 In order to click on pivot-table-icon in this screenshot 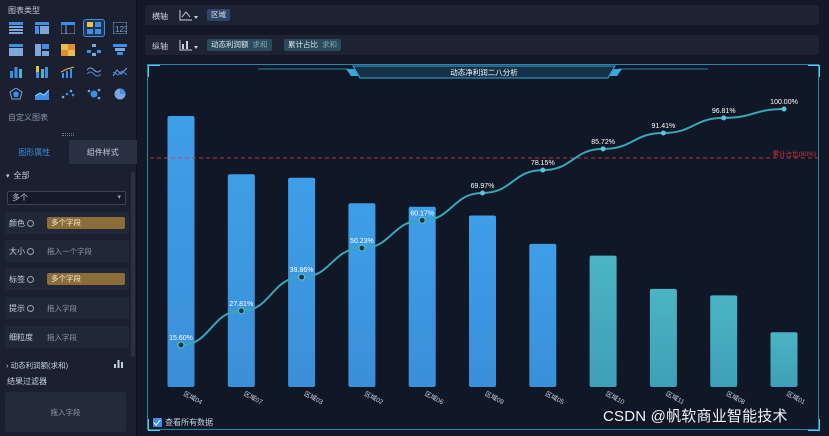, I will do `click(42, 50)`.